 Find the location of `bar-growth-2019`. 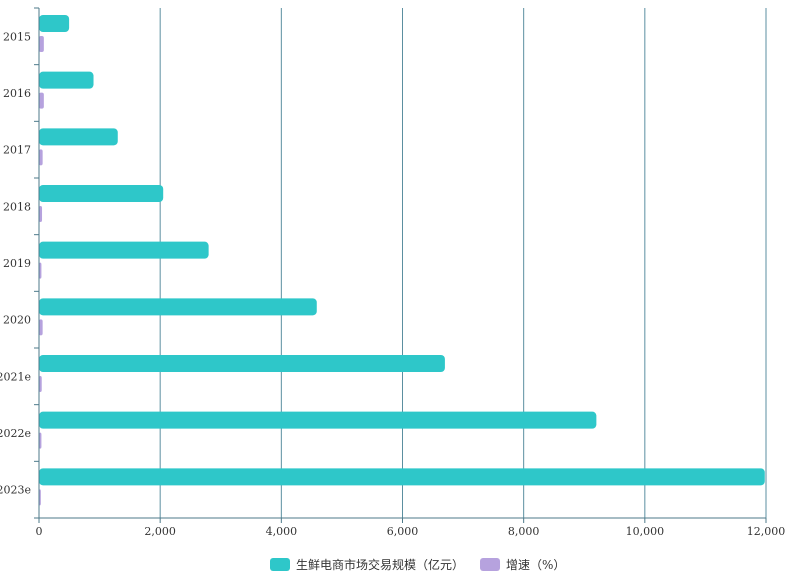

bar-growth-2019 is located at coordinates (40, 270).